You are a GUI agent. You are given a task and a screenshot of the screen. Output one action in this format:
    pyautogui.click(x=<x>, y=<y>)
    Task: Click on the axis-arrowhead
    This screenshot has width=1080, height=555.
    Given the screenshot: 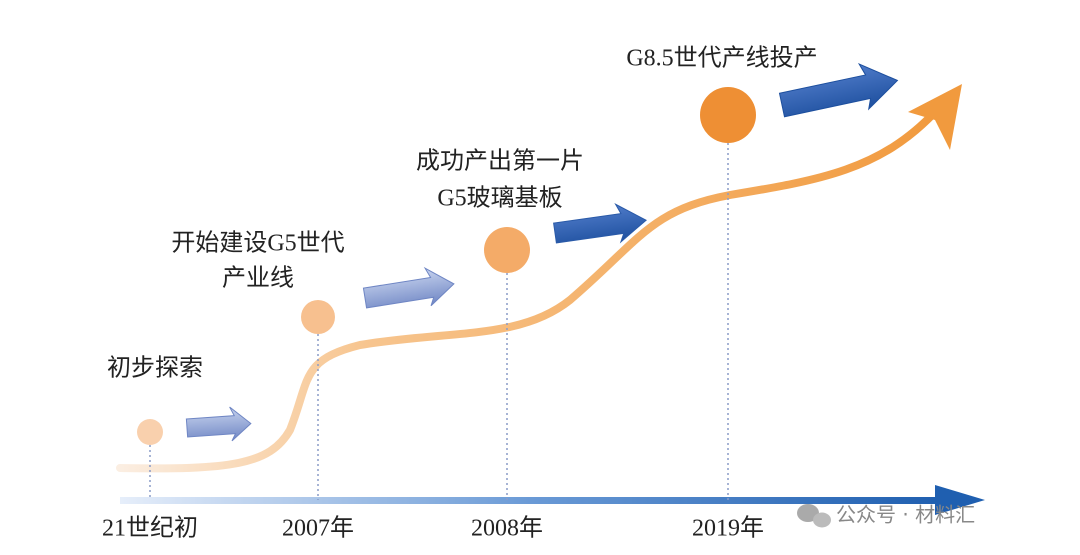 What is the action you would take?
    pyautogui.click(x=960, y=500)
    